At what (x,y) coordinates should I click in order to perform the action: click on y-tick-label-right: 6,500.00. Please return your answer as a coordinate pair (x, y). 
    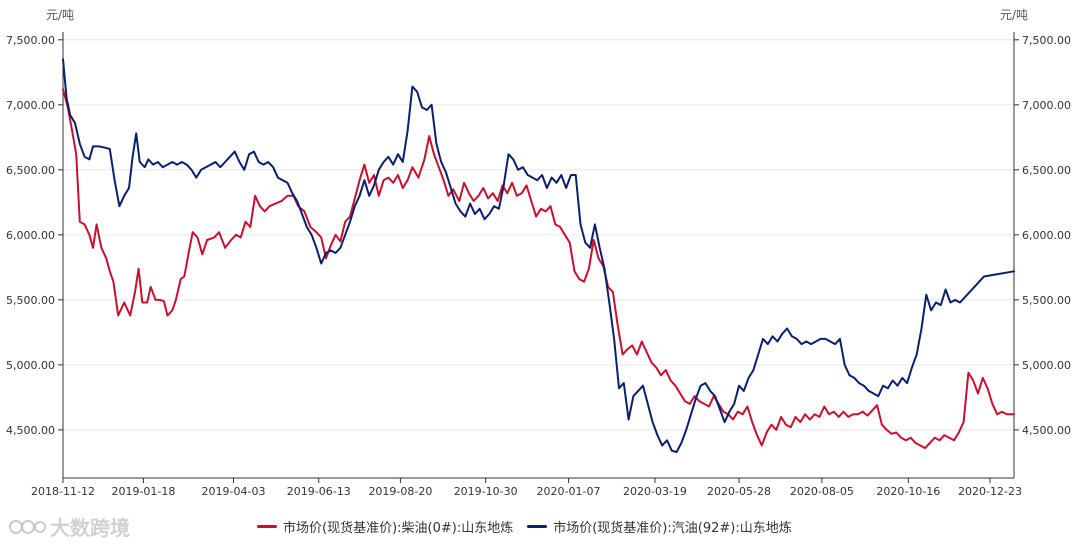
    Looking at the image, I should click on (1046, 170).